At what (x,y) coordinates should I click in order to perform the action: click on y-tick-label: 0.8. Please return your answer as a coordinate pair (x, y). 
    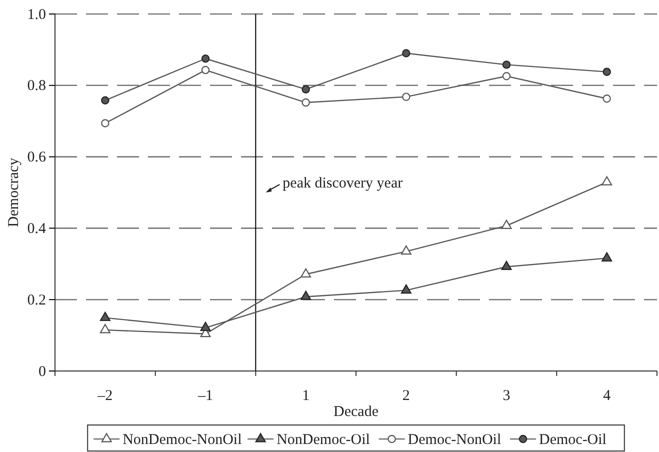
    Looking at the image, I should click on (36, 86).